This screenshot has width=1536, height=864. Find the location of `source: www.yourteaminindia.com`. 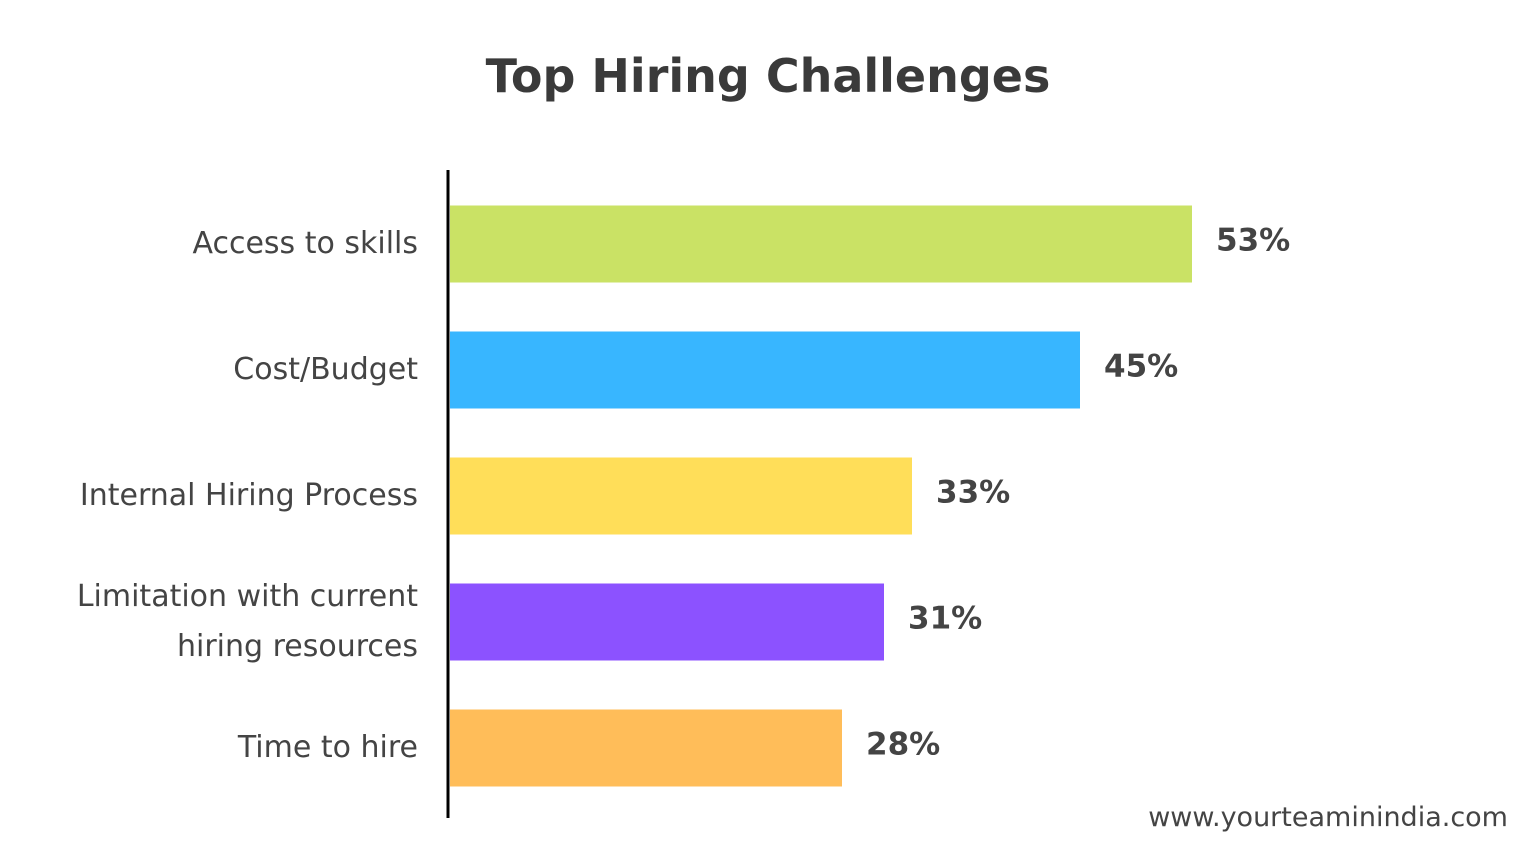

source: www.yourteaminindia.com is located at coordinates (1328, 817).